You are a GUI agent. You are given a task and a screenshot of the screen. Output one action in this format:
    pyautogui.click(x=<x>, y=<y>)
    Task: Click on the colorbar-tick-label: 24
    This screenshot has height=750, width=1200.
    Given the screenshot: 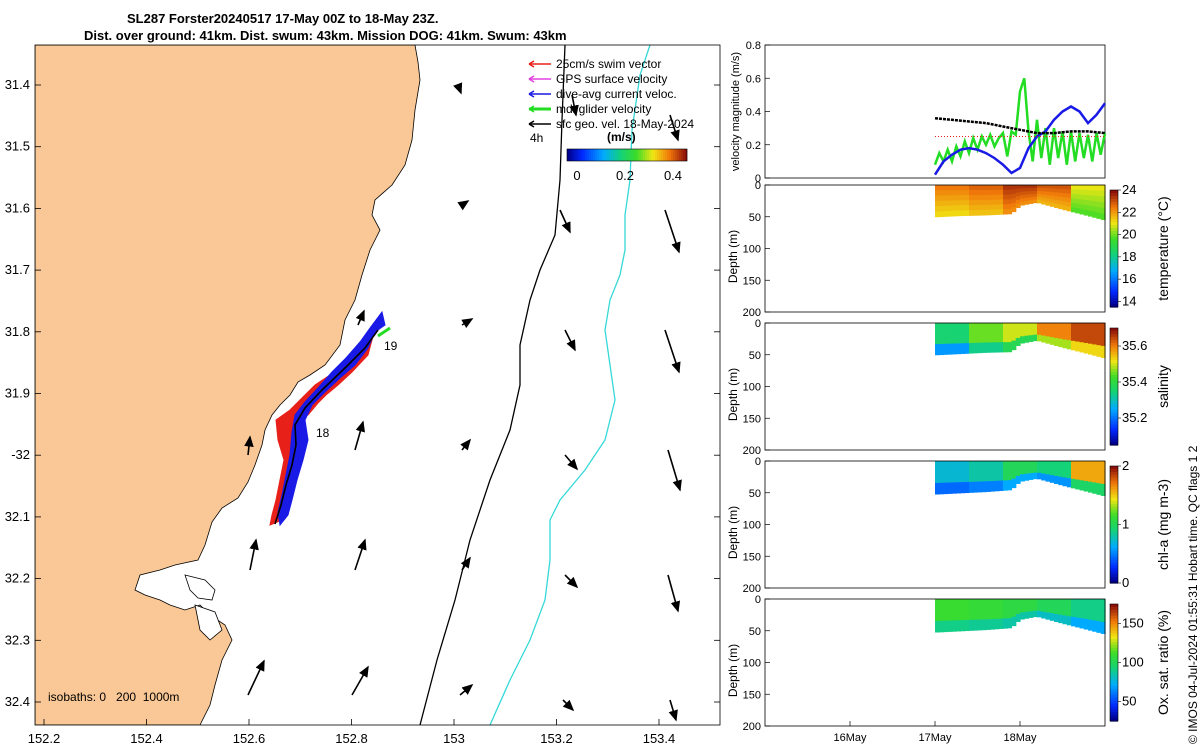 What is the action you would take?
    pyautogui.click(x=1129, y=189)
    